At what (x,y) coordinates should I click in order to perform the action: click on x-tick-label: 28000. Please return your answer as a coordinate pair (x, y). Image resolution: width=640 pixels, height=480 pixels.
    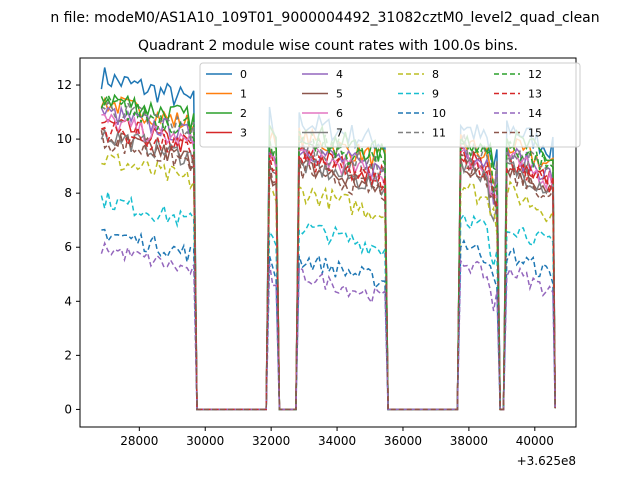
    Looking at the image, I should click on (139, 441).